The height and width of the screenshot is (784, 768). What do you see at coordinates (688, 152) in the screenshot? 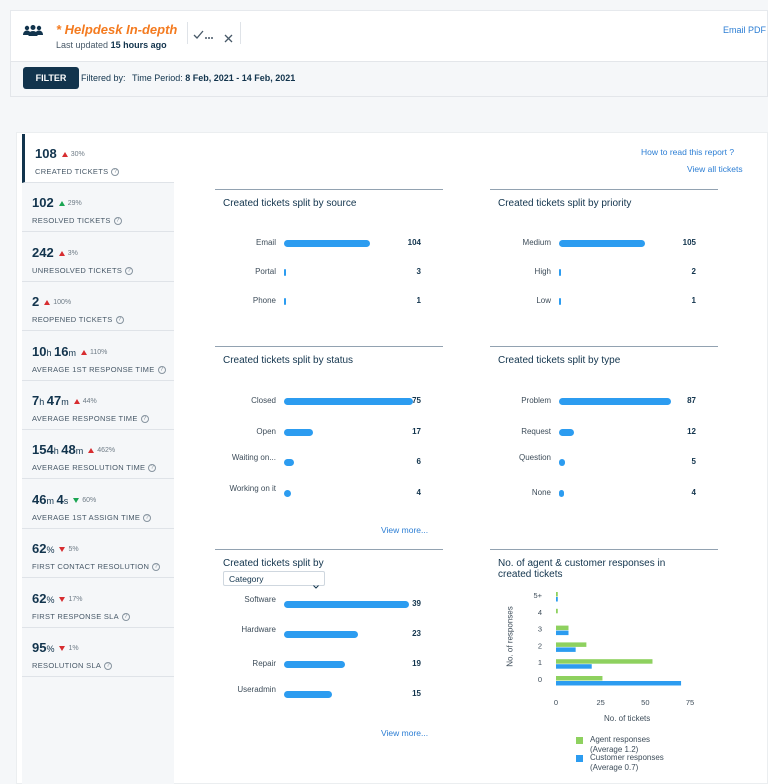
I see `how-to-read-link: How to read this report ?` at bounding box center [688, 152].